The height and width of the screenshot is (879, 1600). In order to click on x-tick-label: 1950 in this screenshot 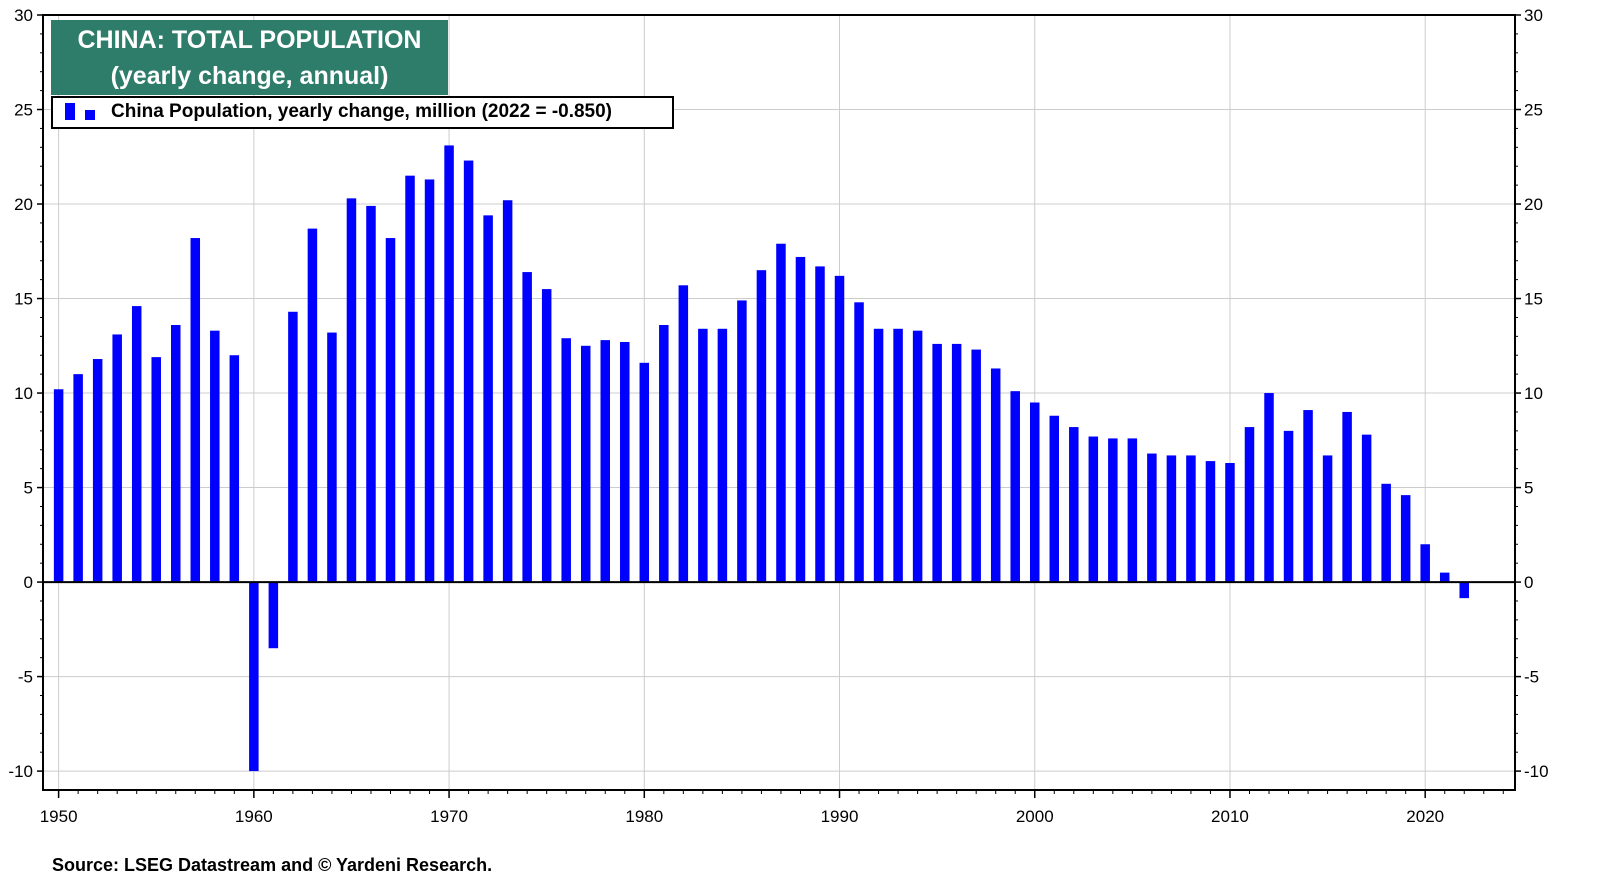, I will do `click(59, 816)`.